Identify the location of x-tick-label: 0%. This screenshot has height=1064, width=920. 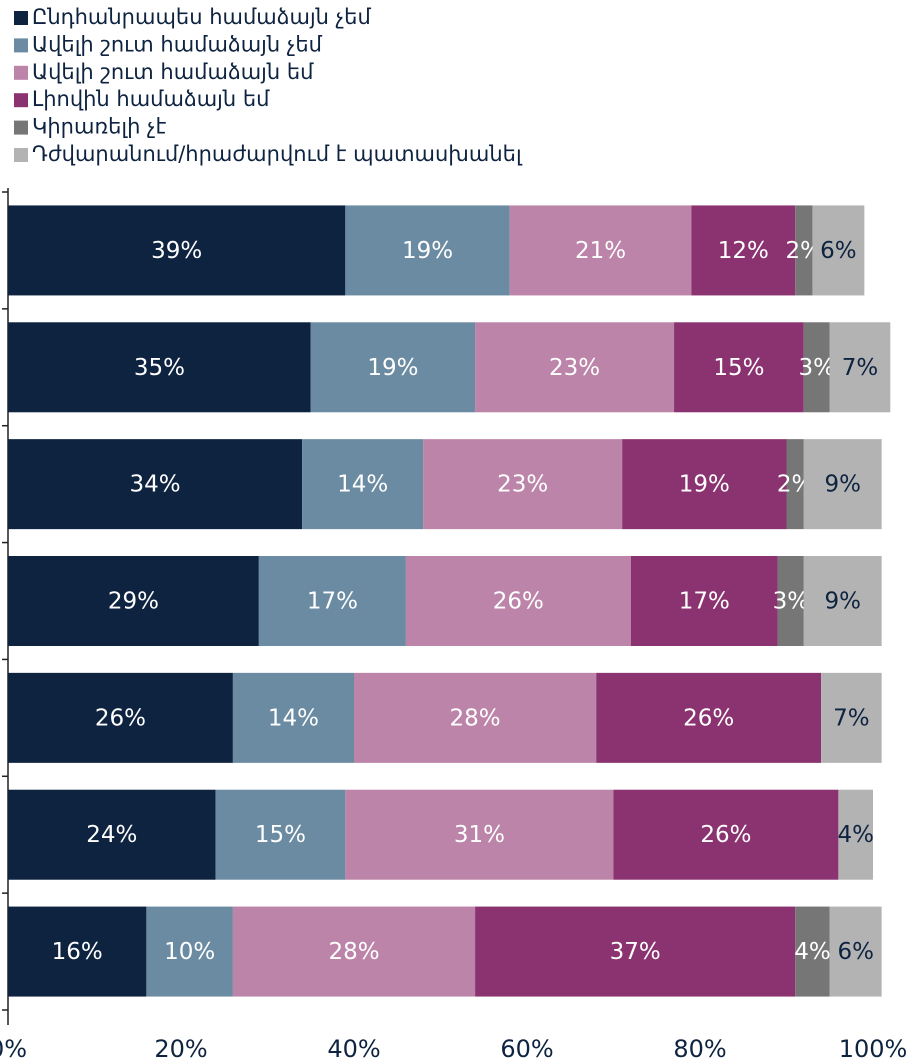
(13, 1049).